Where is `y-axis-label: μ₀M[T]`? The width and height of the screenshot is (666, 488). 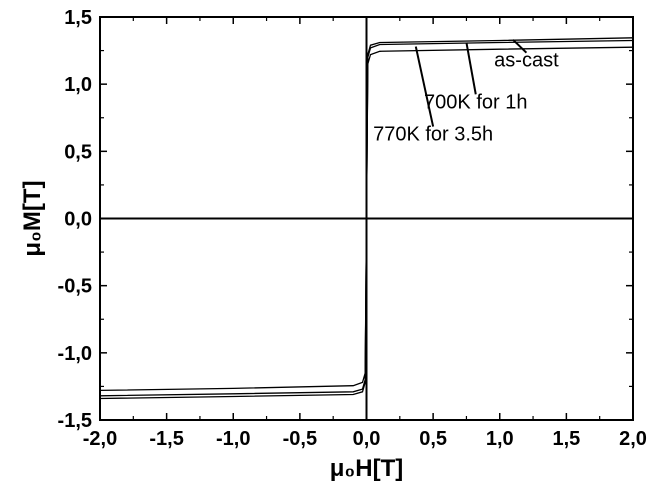 y-axis-label: μ₀M[T] is located at coordinates (32, 218).